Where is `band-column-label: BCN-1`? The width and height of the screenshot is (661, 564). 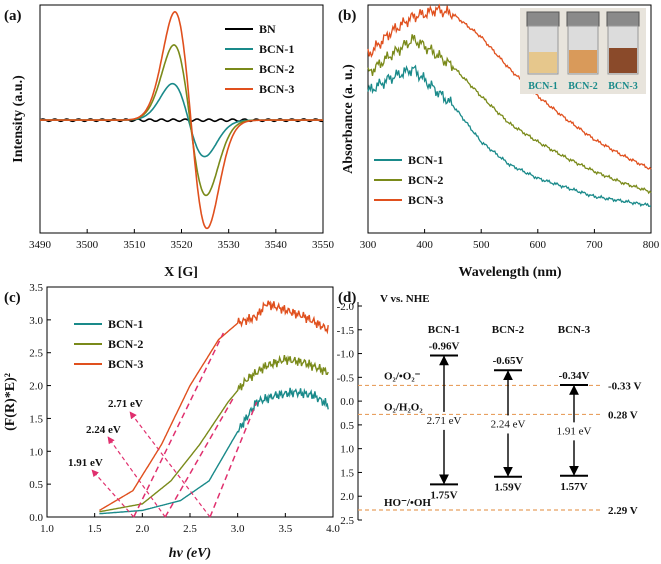
band-column-label: BCN-1 is located at coordinates (444, 330).